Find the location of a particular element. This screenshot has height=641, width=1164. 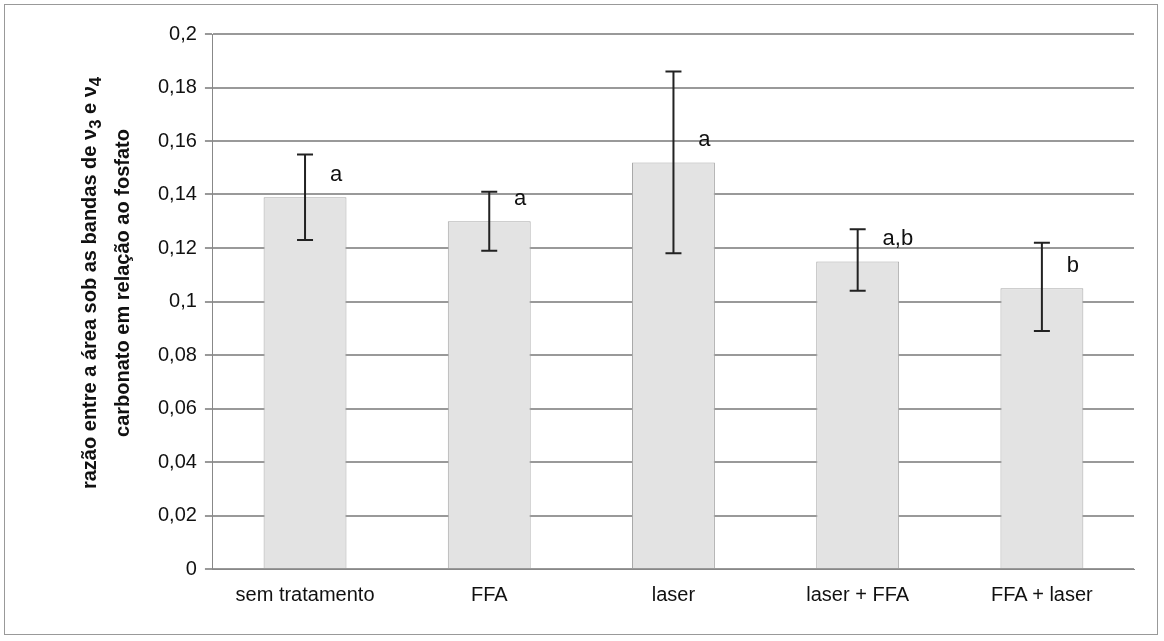

x-tick-label: sem tratamento is located at coordinates (305, 593).